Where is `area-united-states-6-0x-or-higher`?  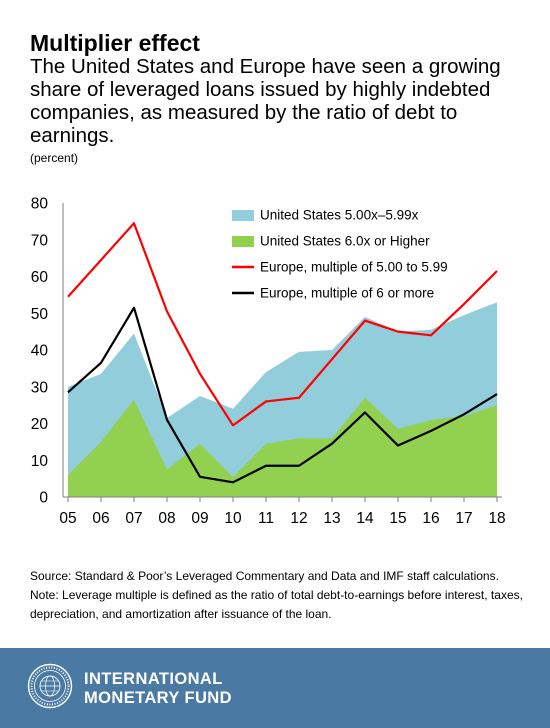
area-united-states-6-0x-or-higher is located at coordinates (282, 447).